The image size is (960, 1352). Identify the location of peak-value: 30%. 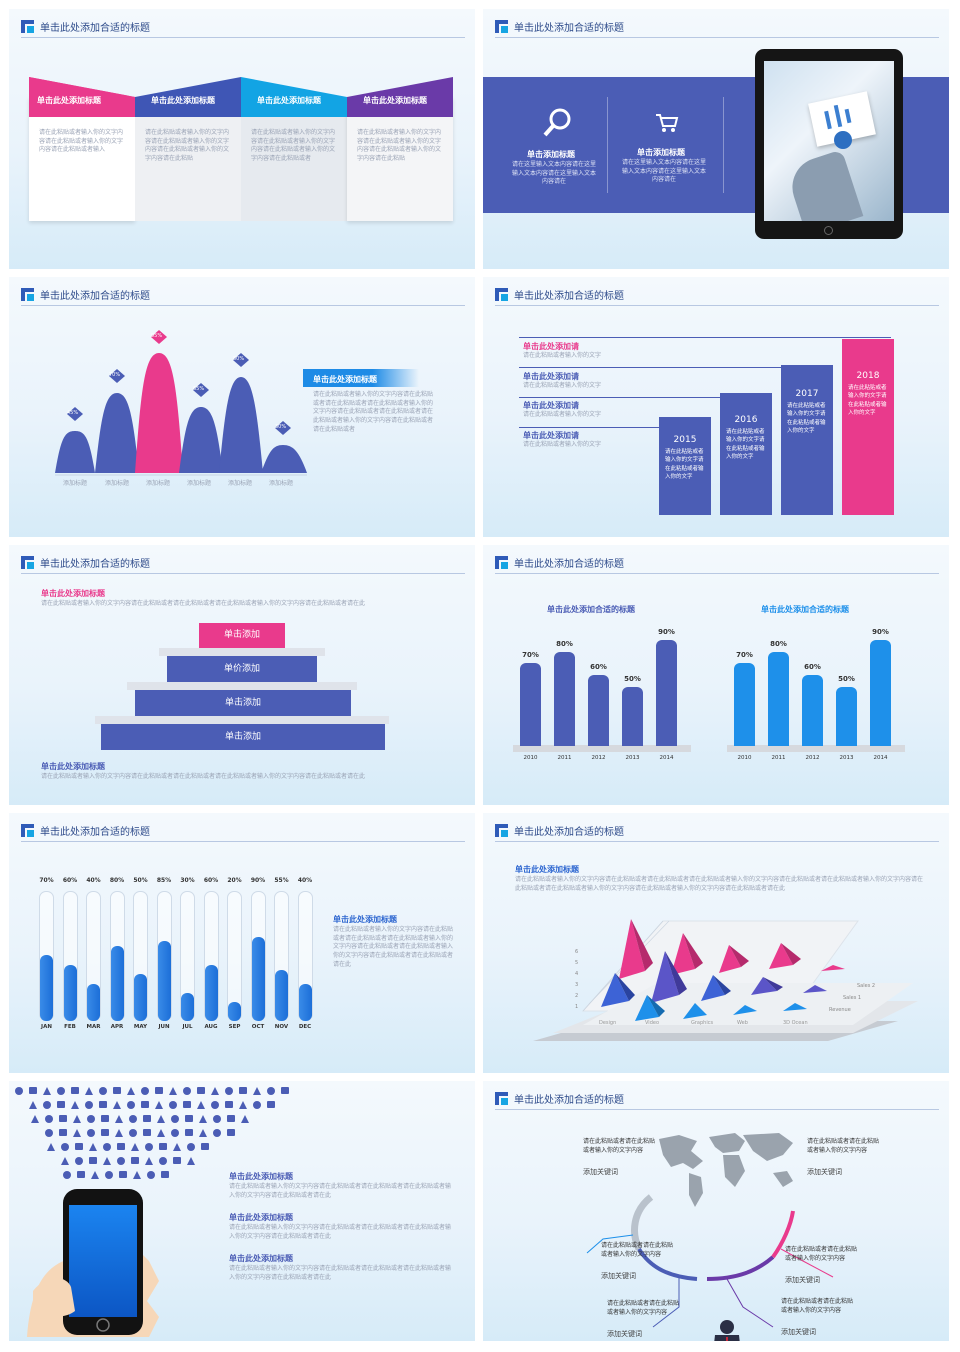
(281, 427).